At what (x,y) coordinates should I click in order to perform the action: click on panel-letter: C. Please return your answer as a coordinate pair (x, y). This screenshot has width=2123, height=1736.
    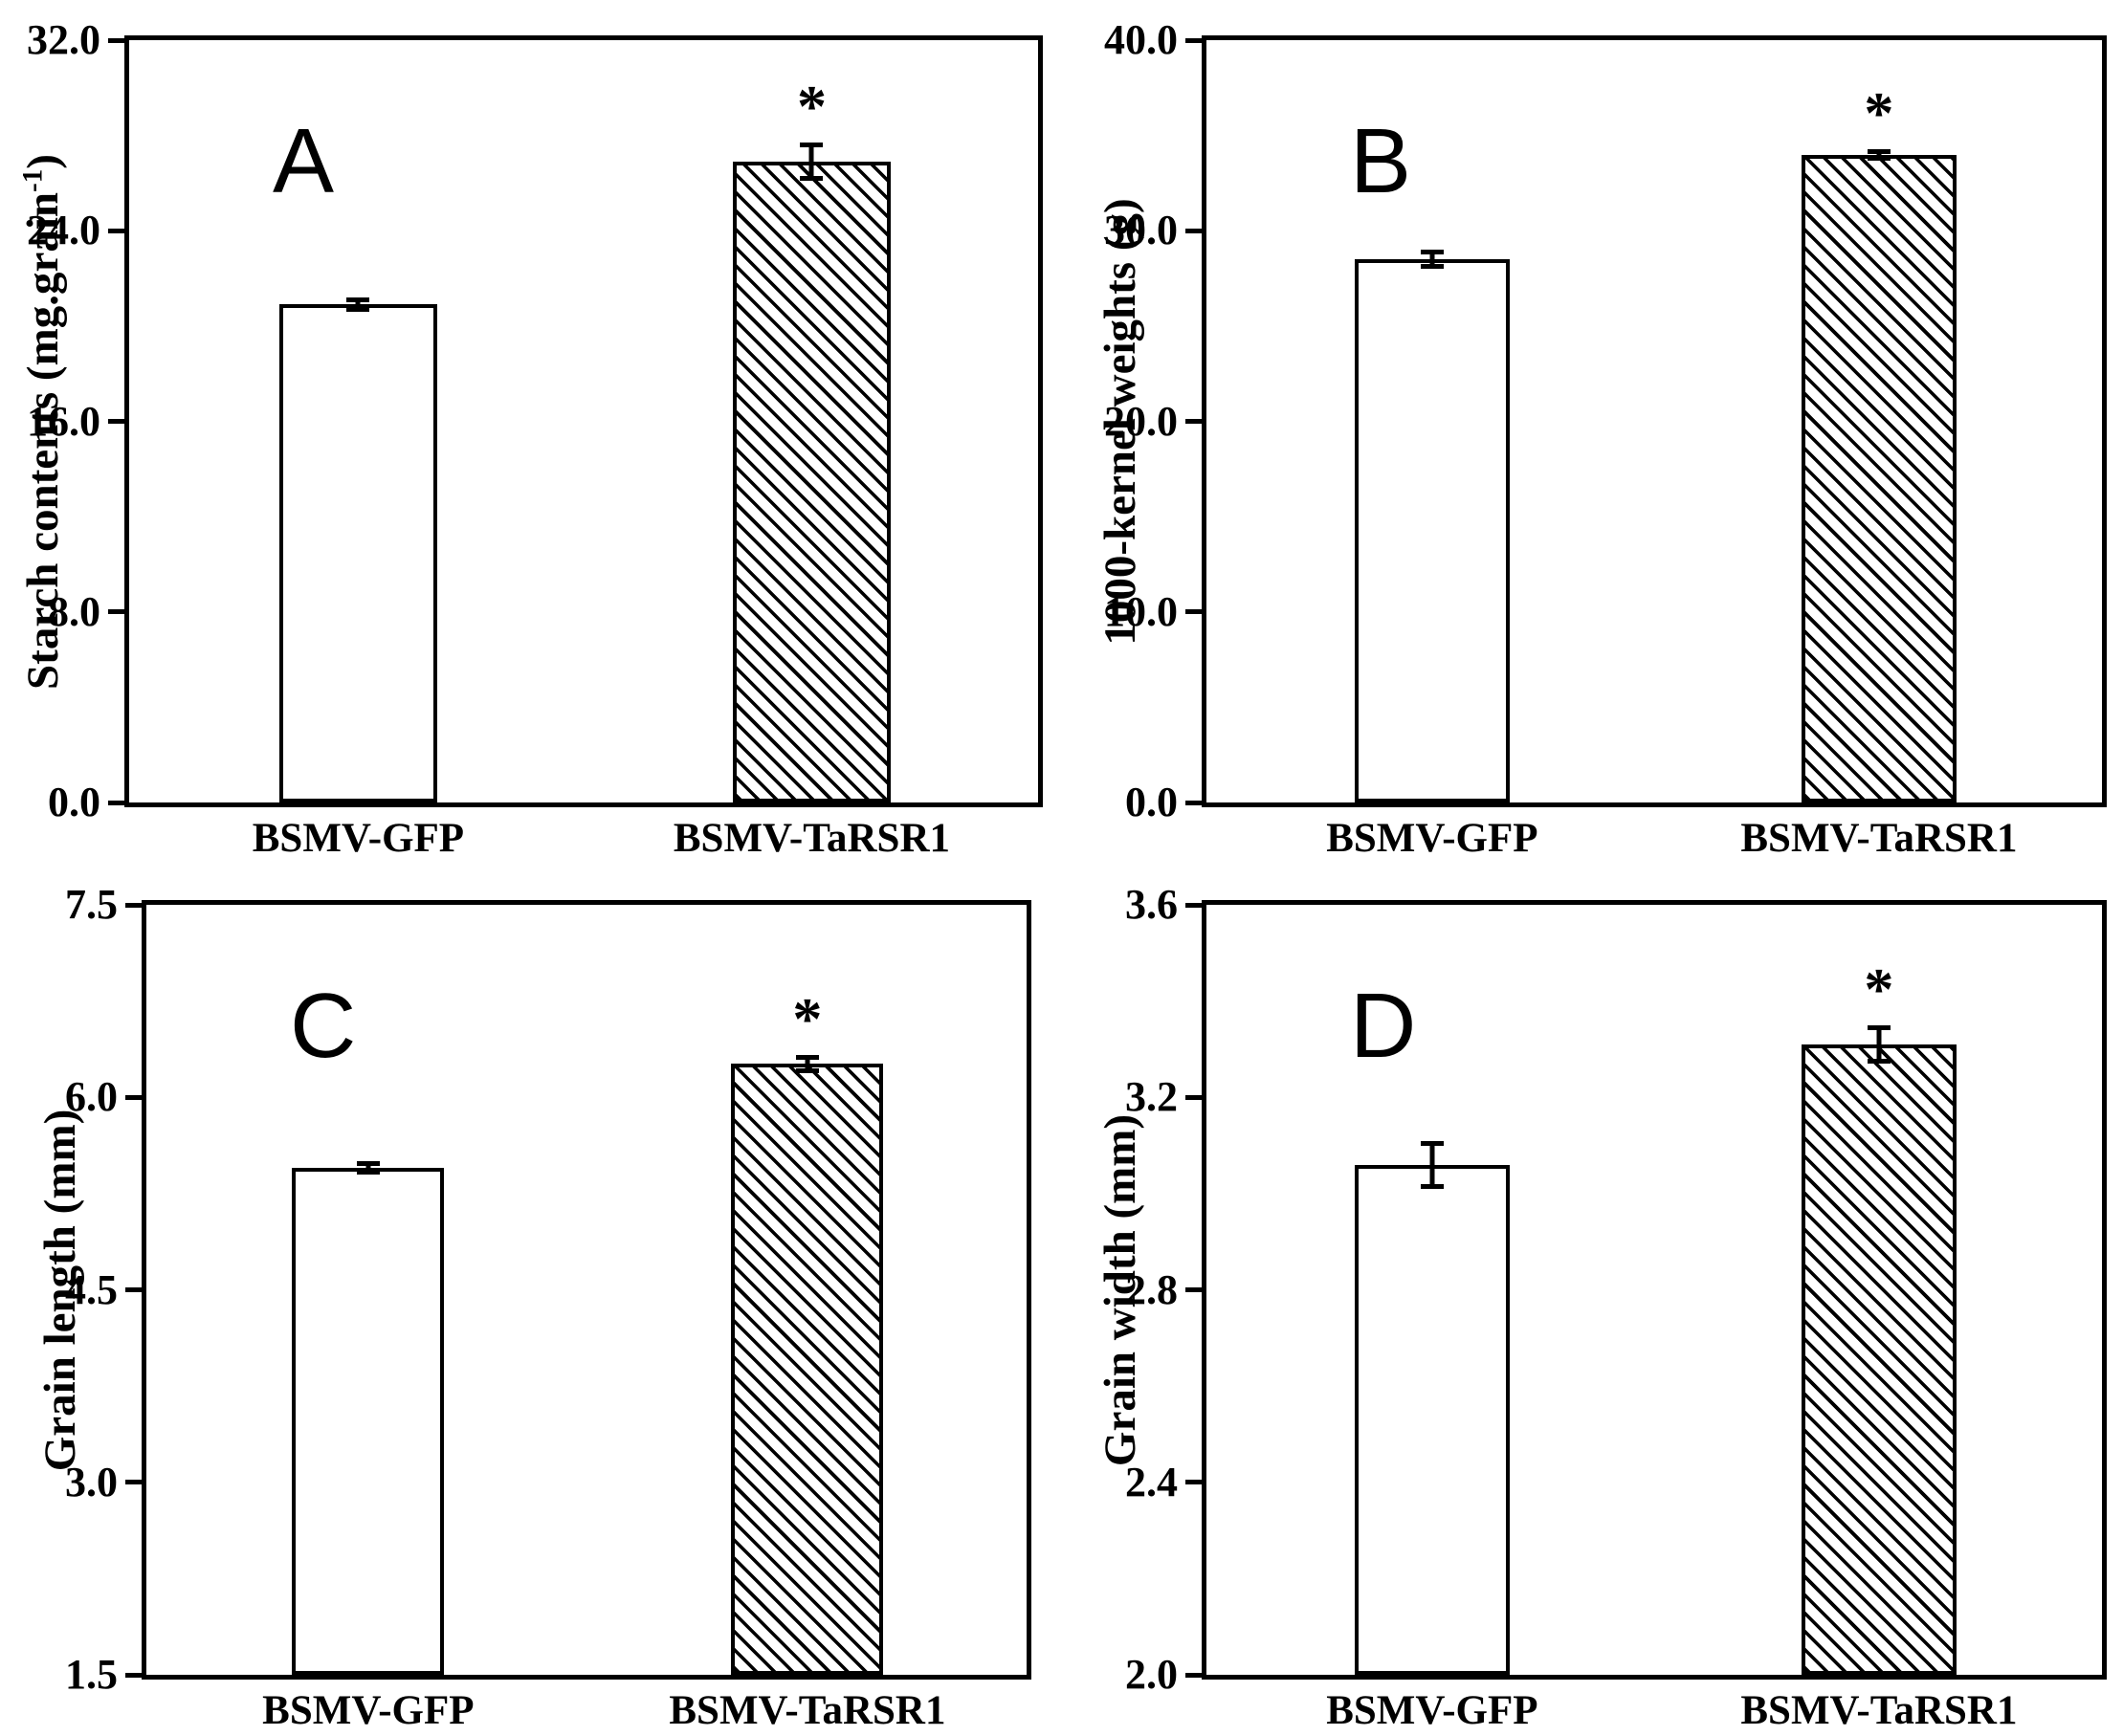
    Looking at the image, I should click on (323, 1026).